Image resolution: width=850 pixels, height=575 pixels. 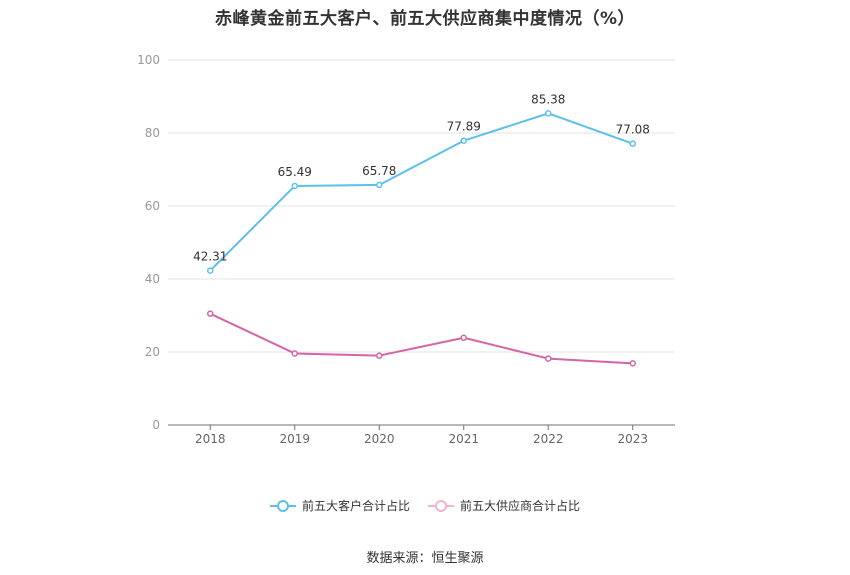 What do you see at coordinates (295, 172) in the screenshot?
I see `data-label: 65.49` at bounding box center [295, 172].